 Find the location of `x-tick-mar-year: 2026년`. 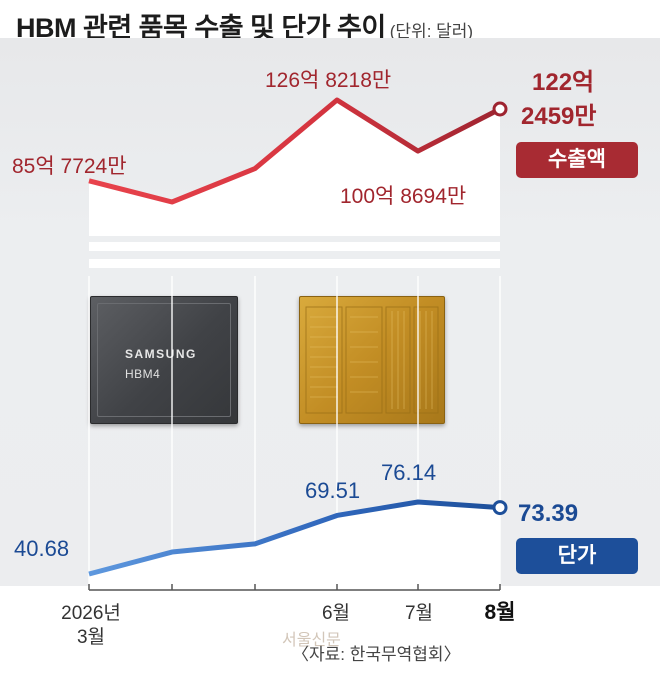

x-tick-mar-year: 2026년 is located at coordinates (91, 613).